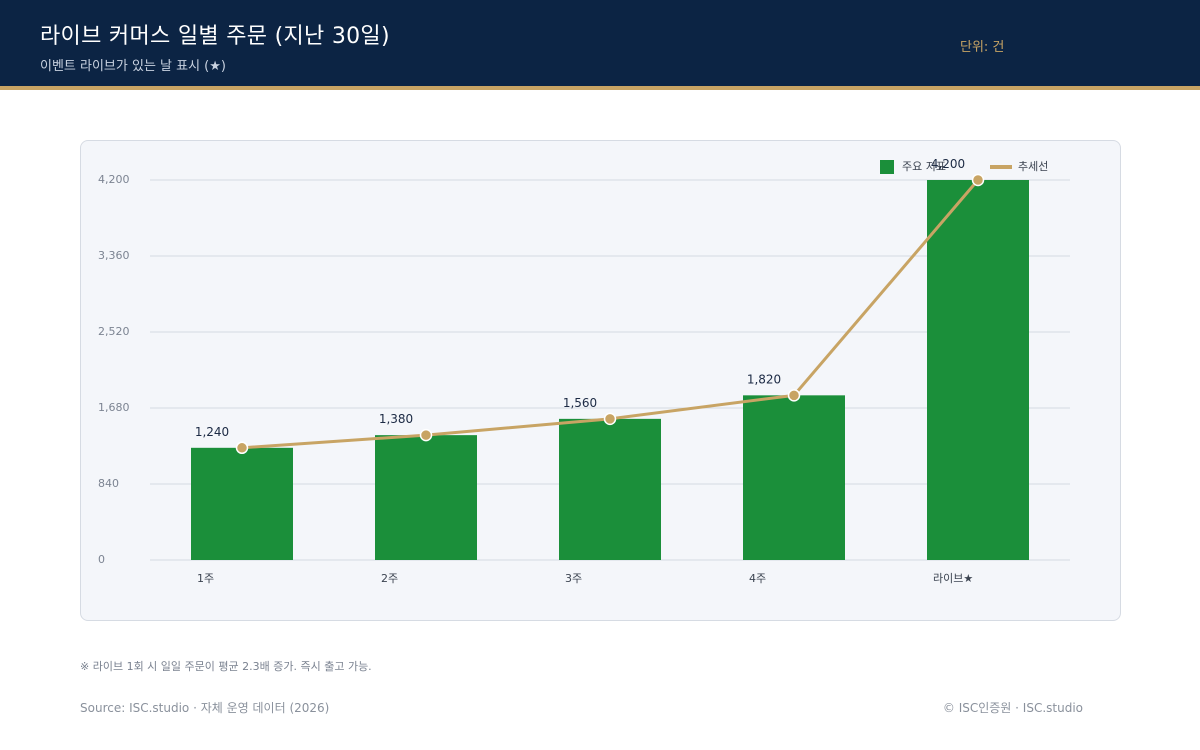 The width and height of the screenshot is (1200, 750). I want to click on y-tick-label: 2,520, so click(114, 331).